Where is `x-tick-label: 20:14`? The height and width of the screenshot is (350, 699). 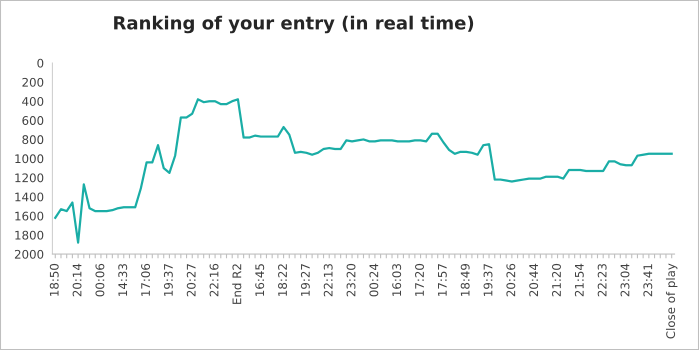
x-tick-label: 20:14 is located at coordinates (77, 280).